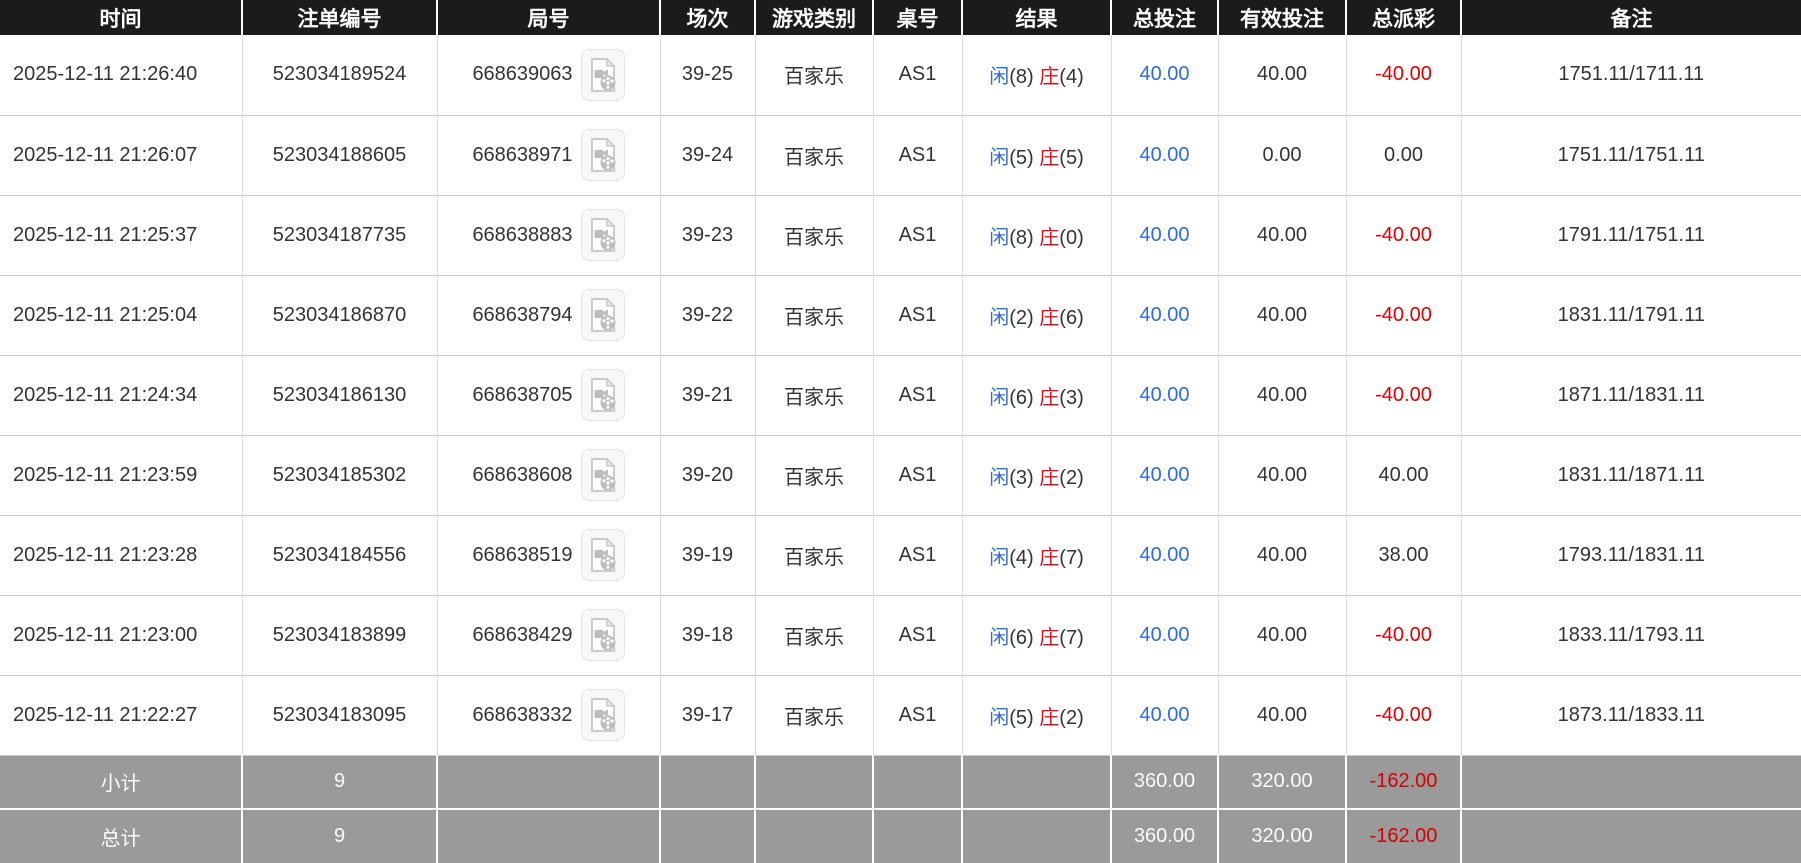 Image resolution: width=1801 pixels, height=863 pixels. Describe the element at coordinates (1021, 637) in the screenshot. I see `result-player-score: (6)` at that location.